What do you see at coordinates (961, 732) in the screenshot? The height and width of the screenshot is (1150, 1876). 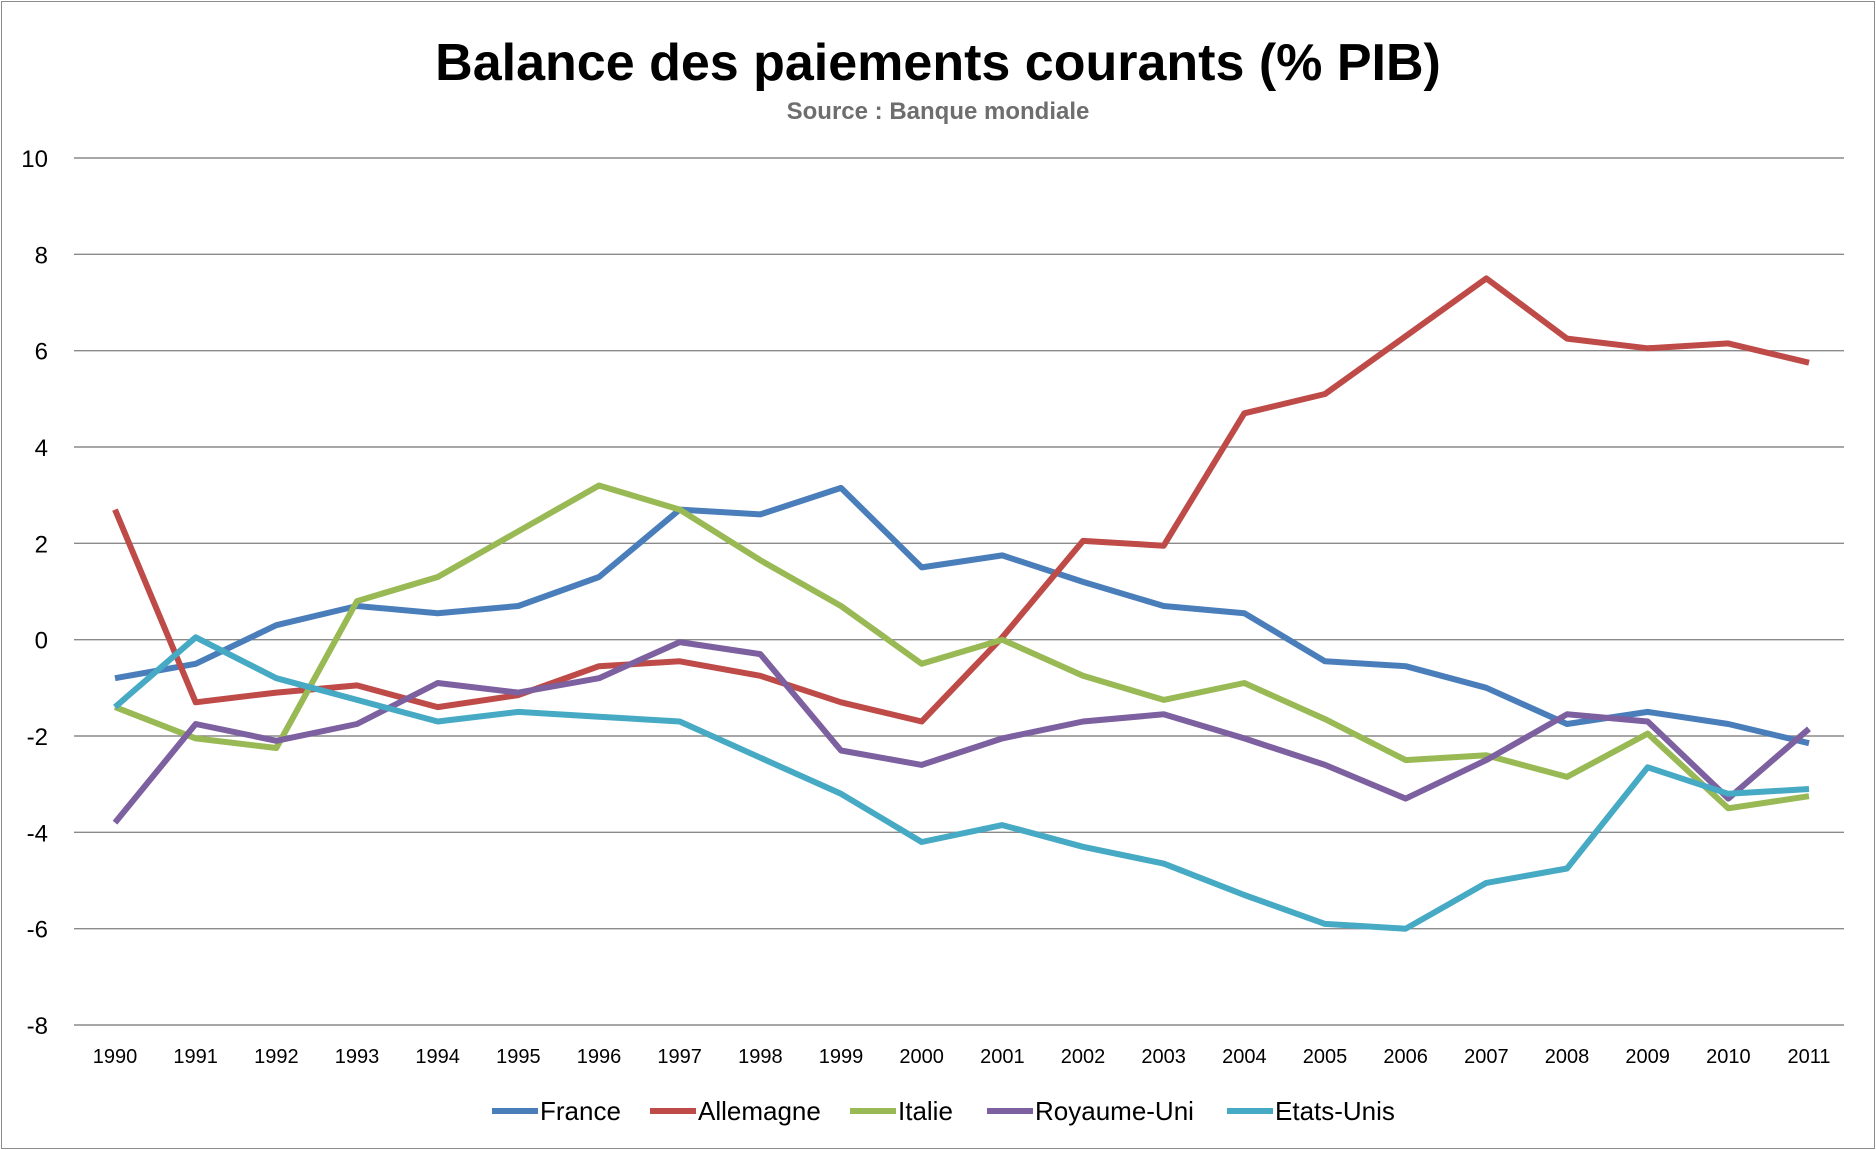 I see `series-line-royaume-uni` at bounding box center [961, 732].